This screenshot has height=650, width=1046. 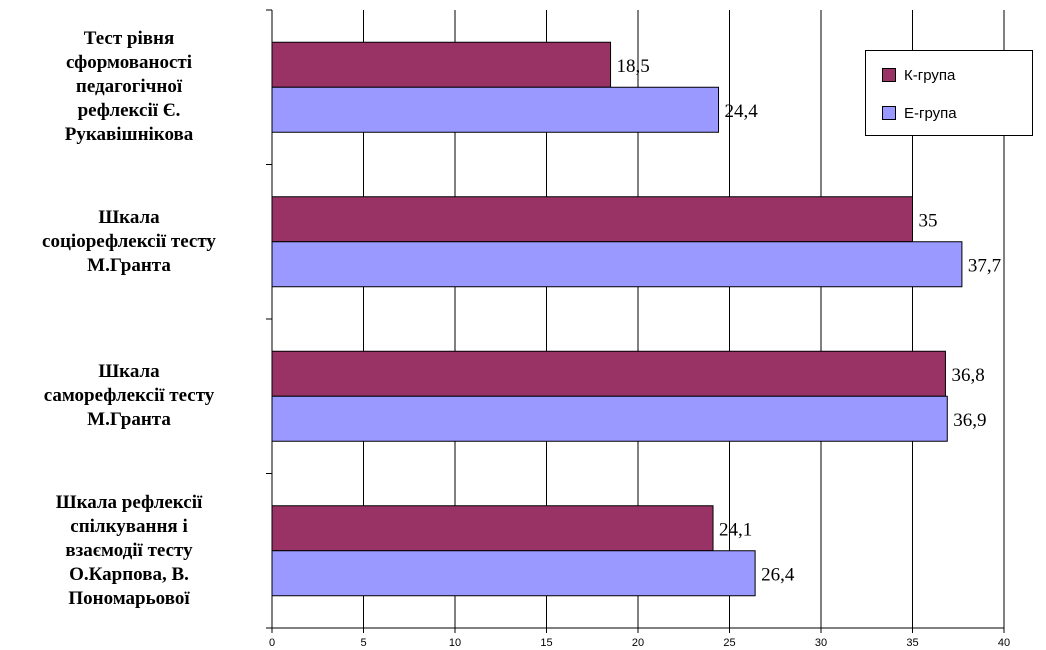 I want to click on legend-label-e-group: Е-група, so click(x=930, y=113).